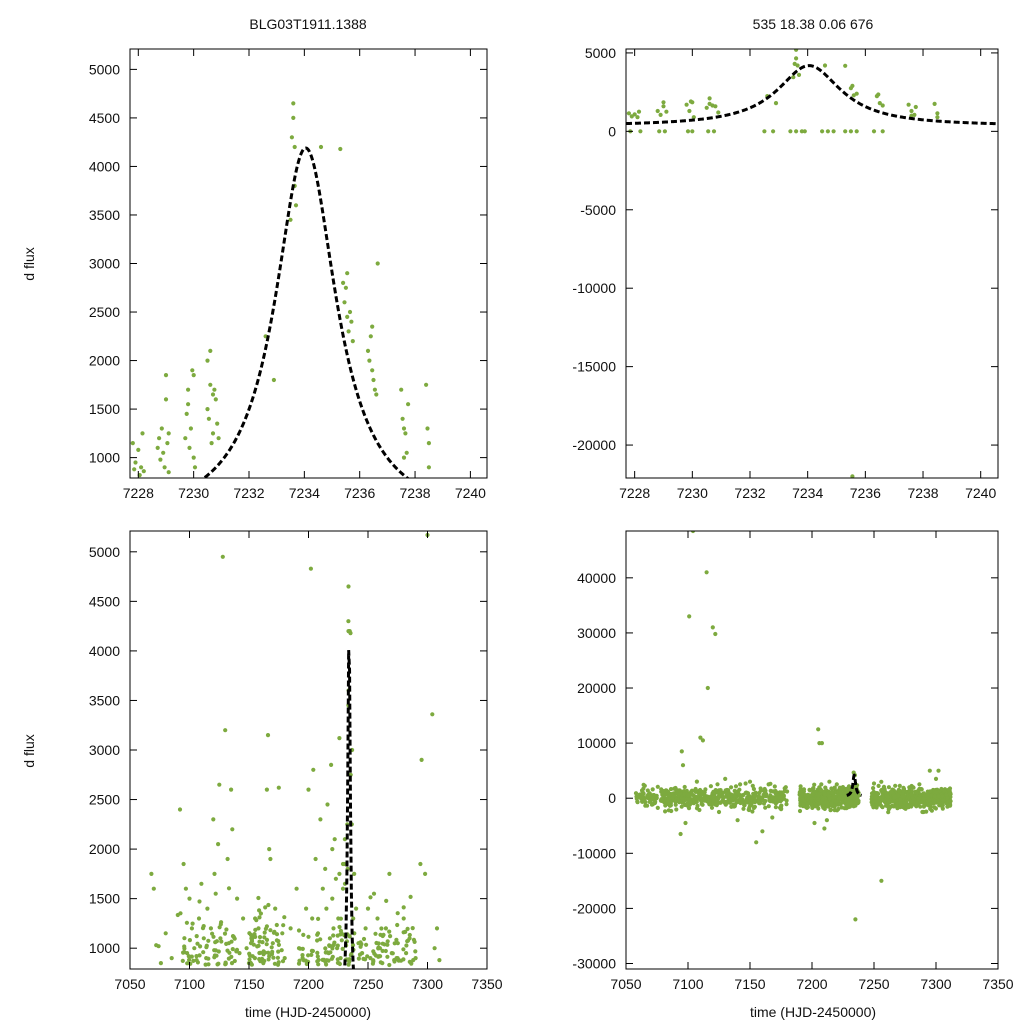 Image resolution: width=1024 pixels, height=1024 pixels. What do you see at coordinates (367, 984) in the screenshot?
I see `x-tick-label: 7250` at bounding box center [367, 984].